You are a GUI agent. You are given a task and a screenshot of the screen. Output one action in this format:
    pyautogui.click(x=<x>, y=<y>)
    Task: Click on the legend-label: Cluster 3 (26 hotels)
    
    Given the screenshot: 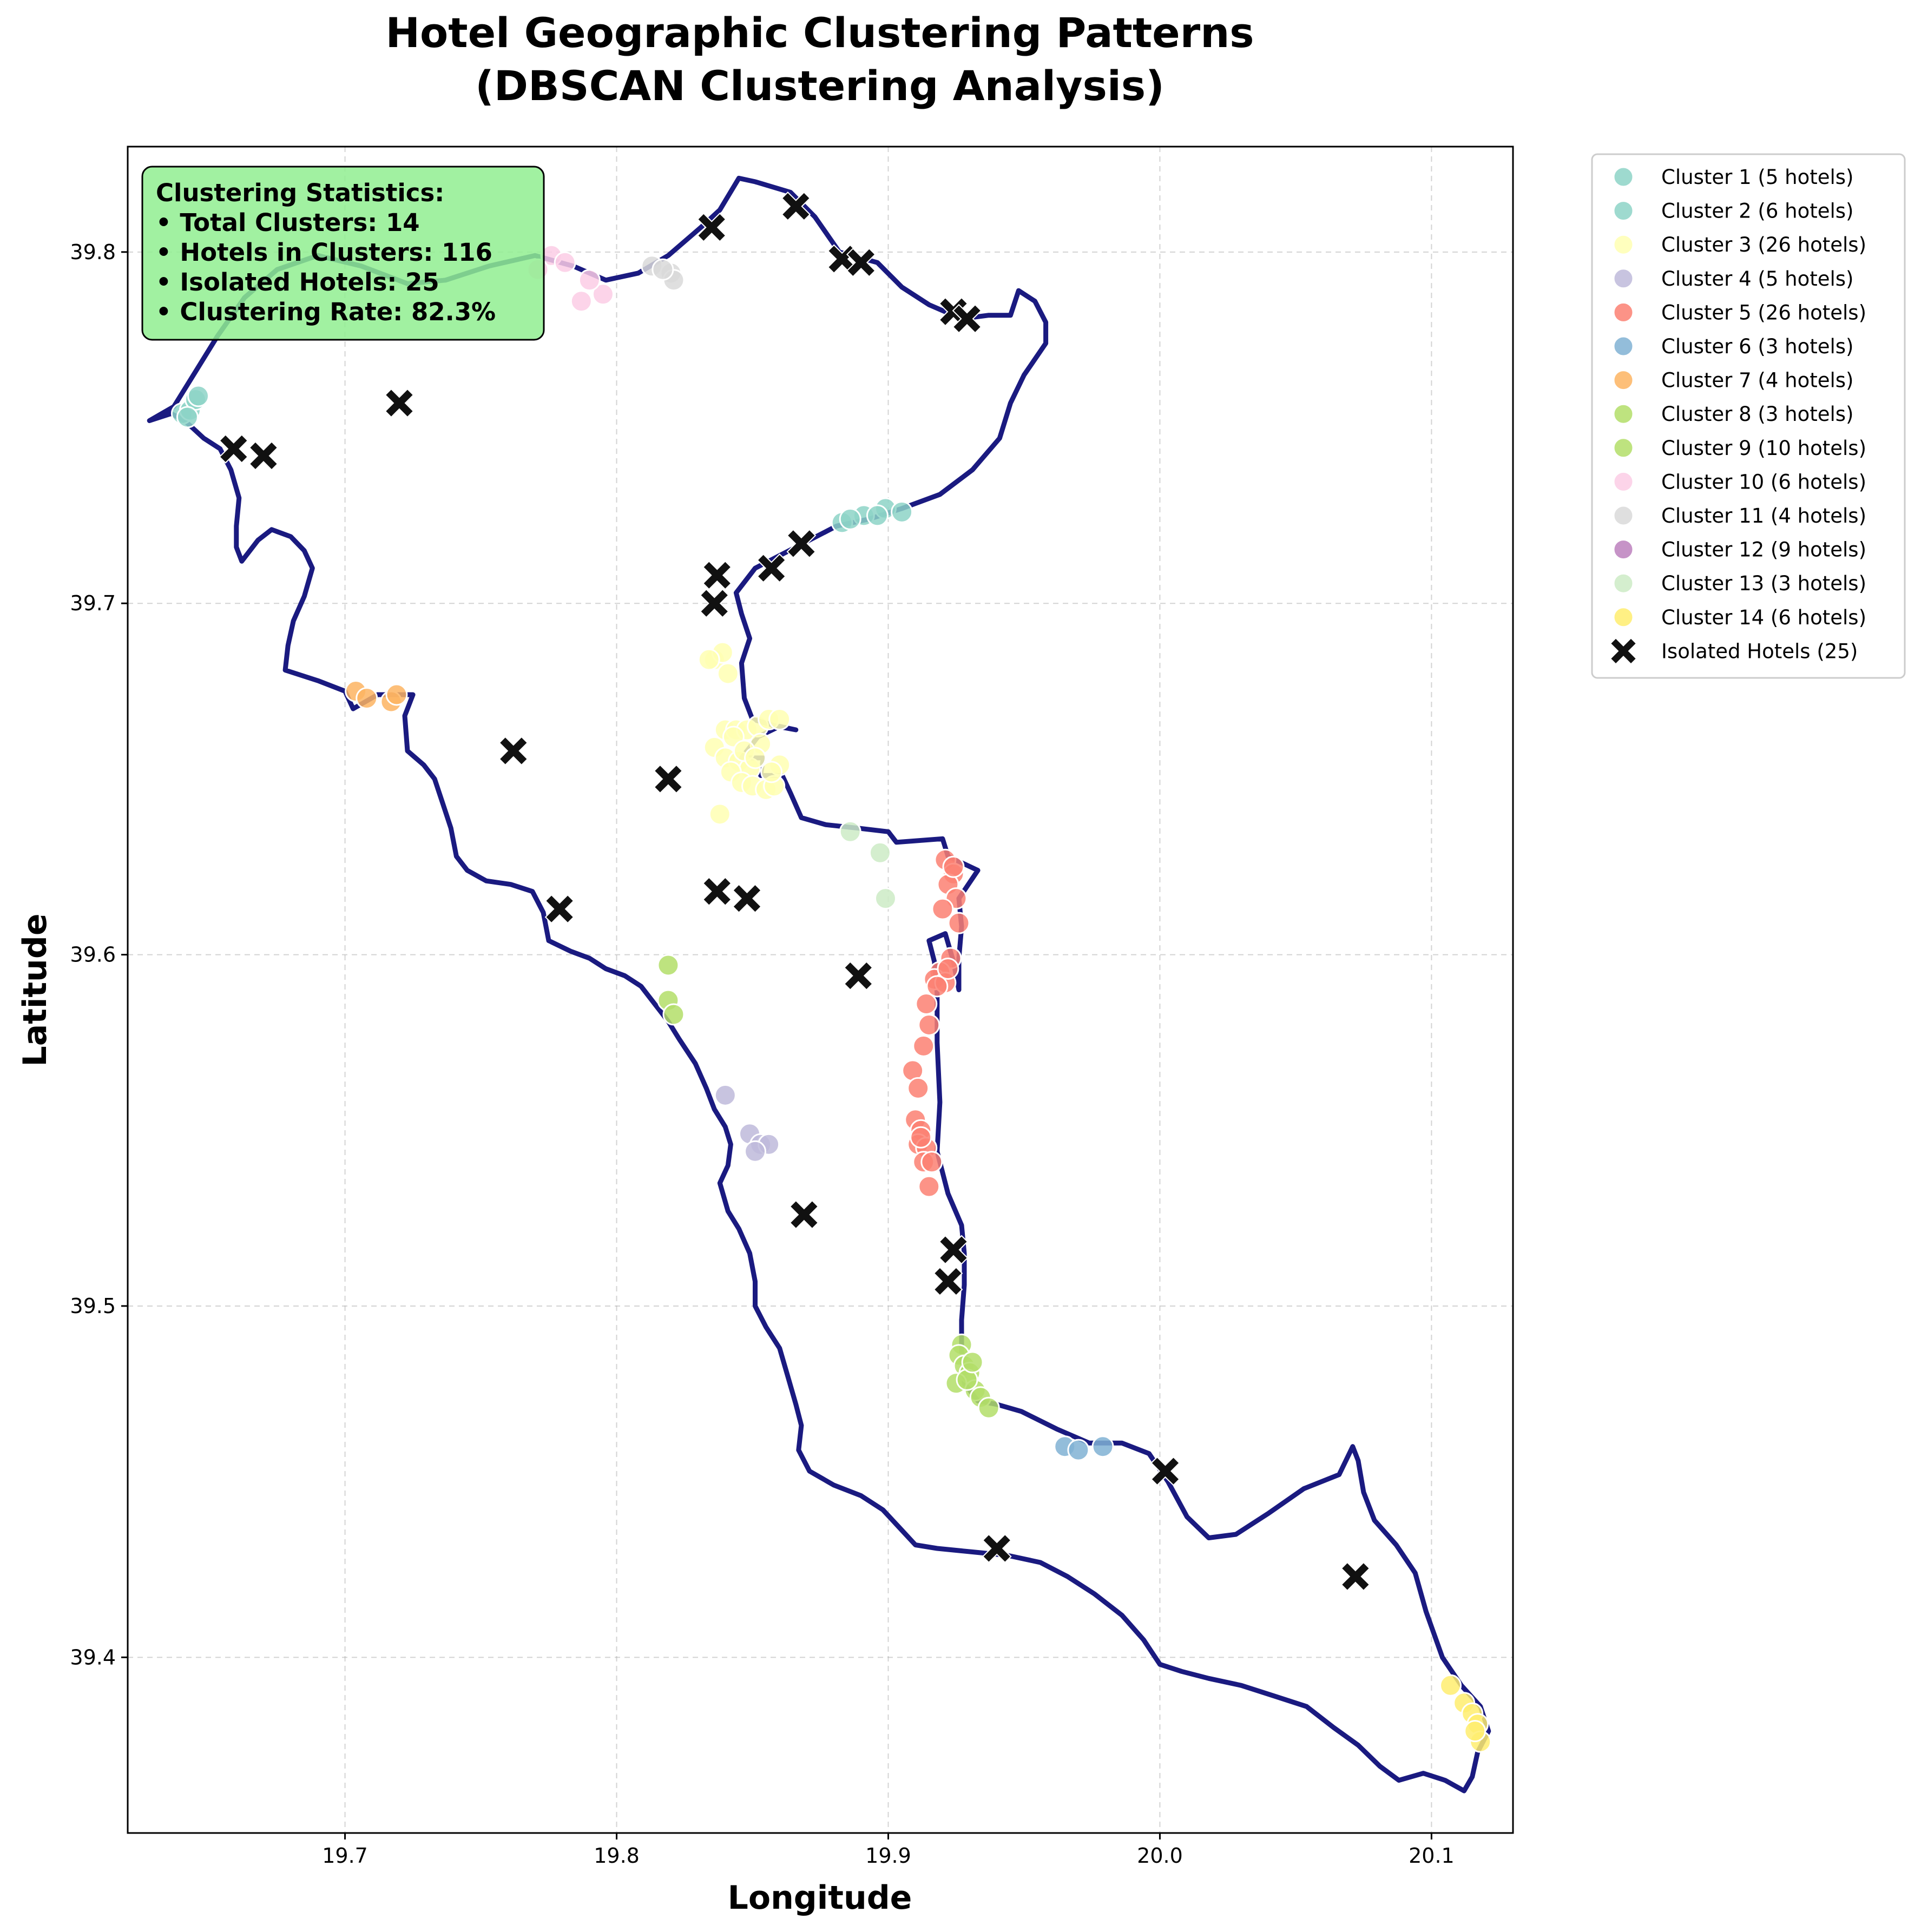 What is the action you would take?
    pyautogui.click(x=1763, y=244)
    